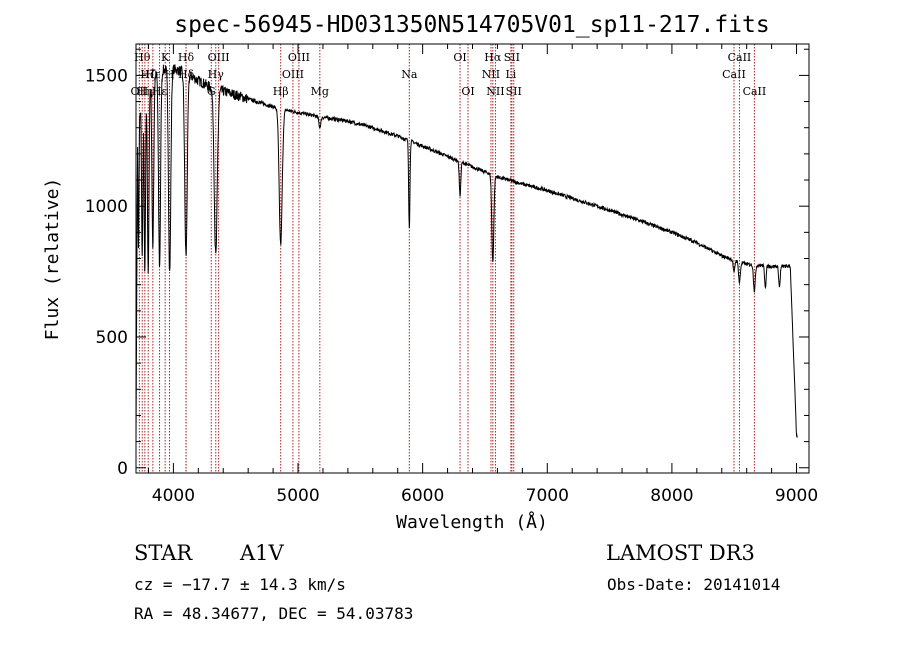 The height and width of the screenshot is (649, 900). What do you see at coordinates (106, 76) in the screenshot?
I see `y-tick-label-3: 1500` at bounding box center [106, 76].